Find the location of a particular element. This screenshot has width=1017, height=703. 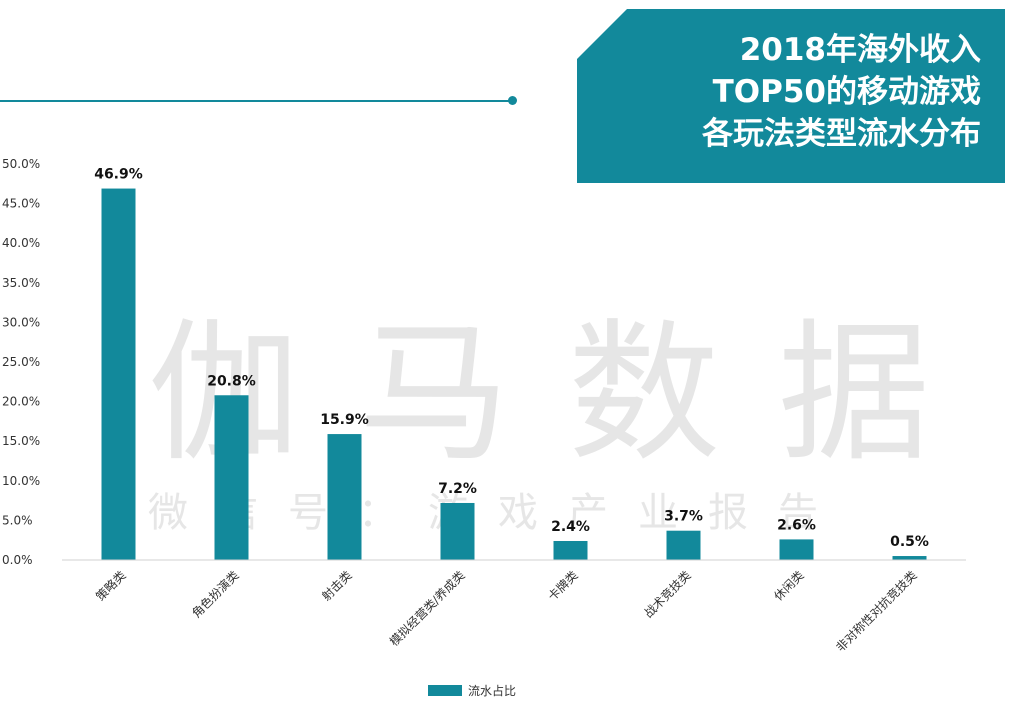

data-label: 0.5% is located at coordinates (909, 542).